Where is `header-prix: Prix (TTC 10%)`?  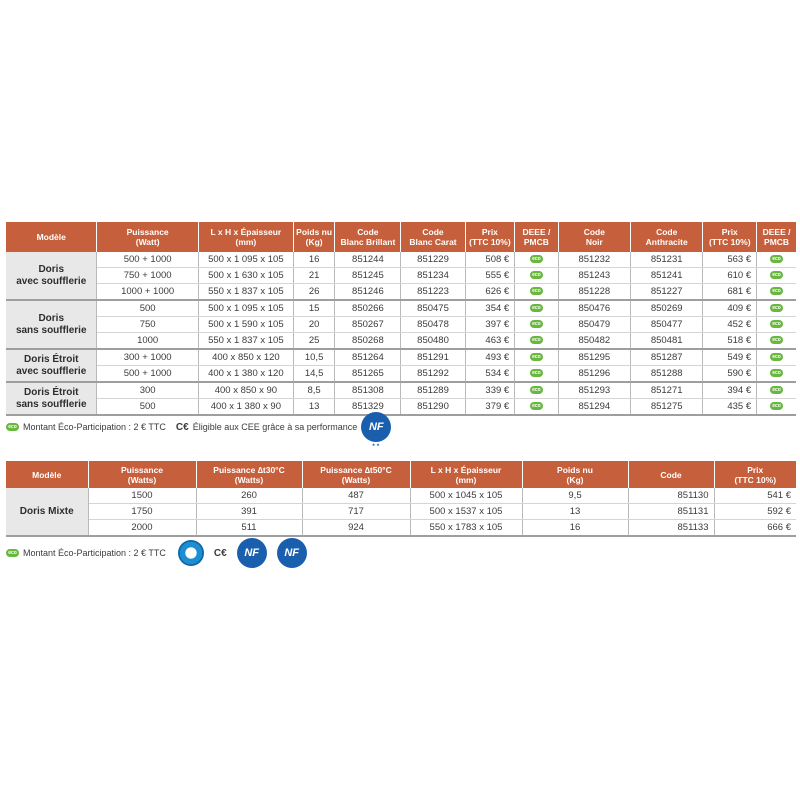 header-prix: Prix (TTC 10%) is located at coordinates (490, 237).